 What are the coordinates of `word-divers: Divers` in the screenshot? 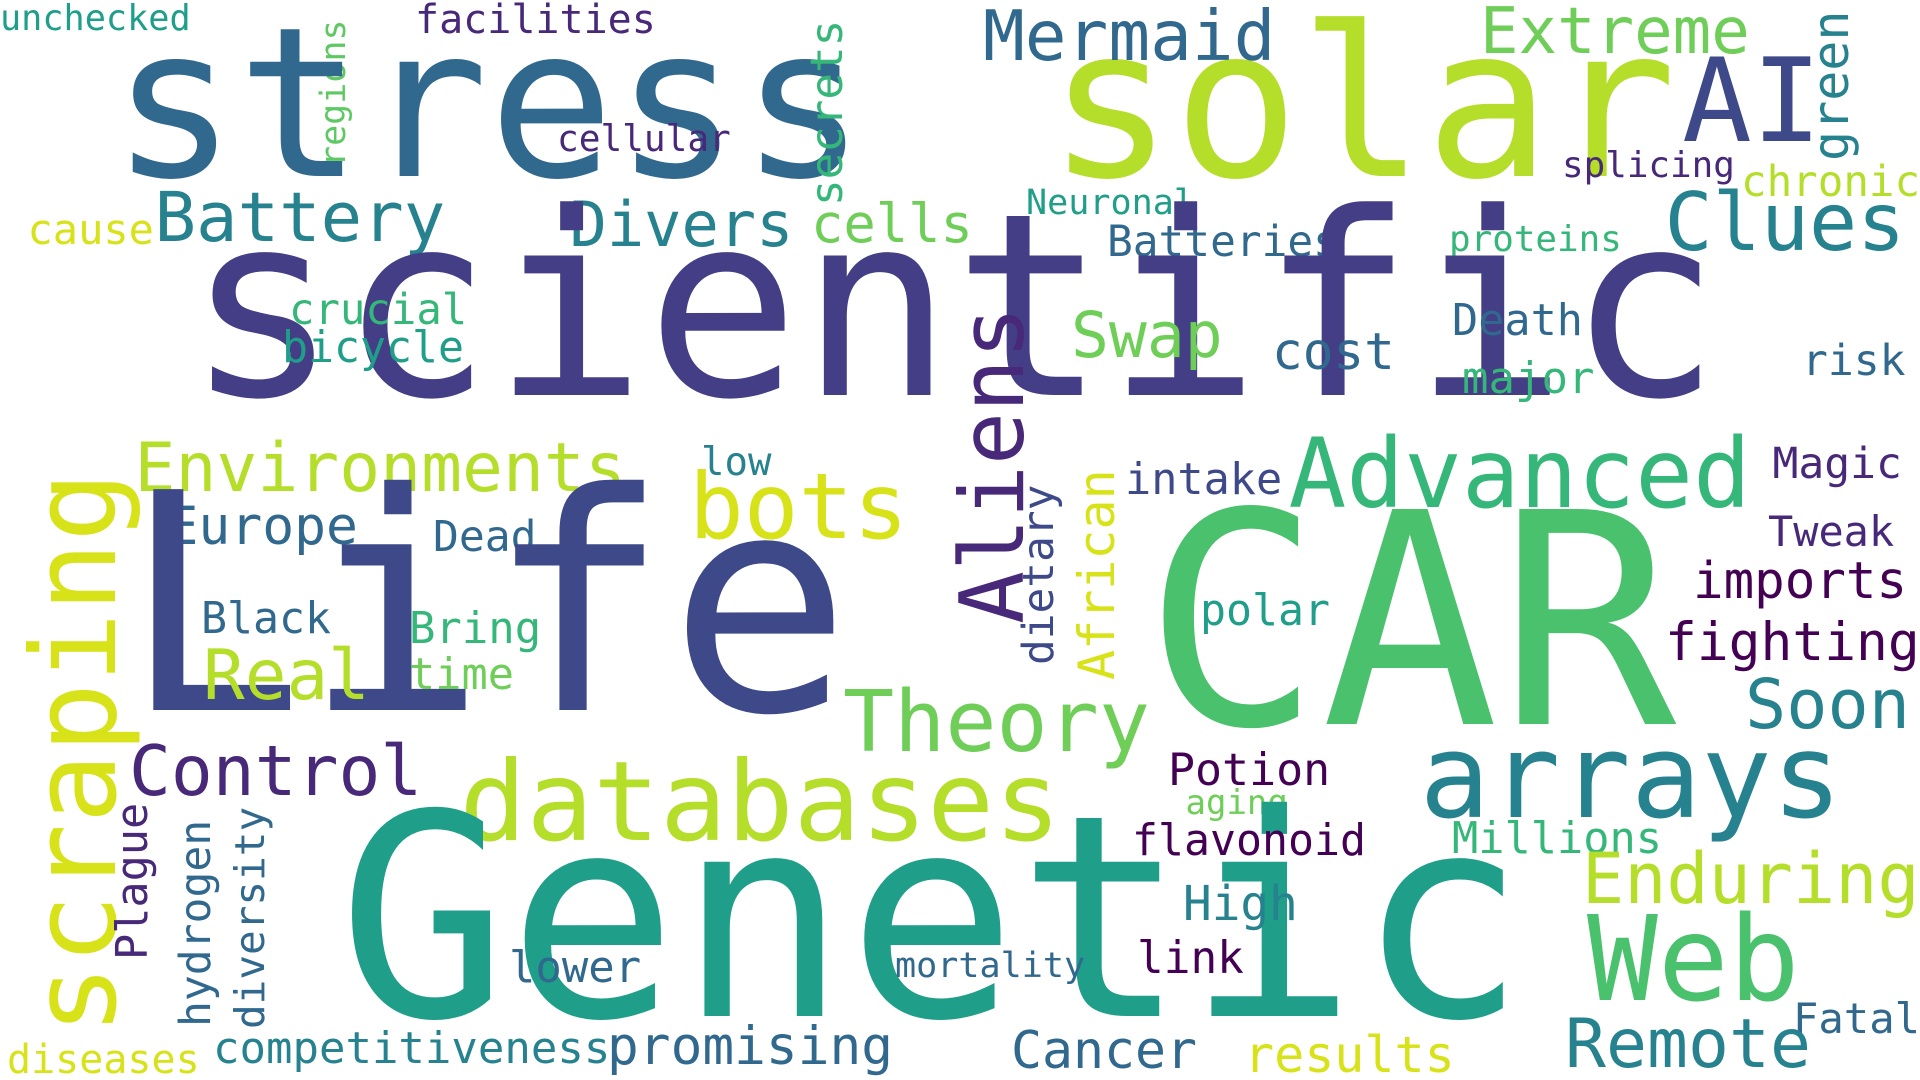 It's located at (681, 224).